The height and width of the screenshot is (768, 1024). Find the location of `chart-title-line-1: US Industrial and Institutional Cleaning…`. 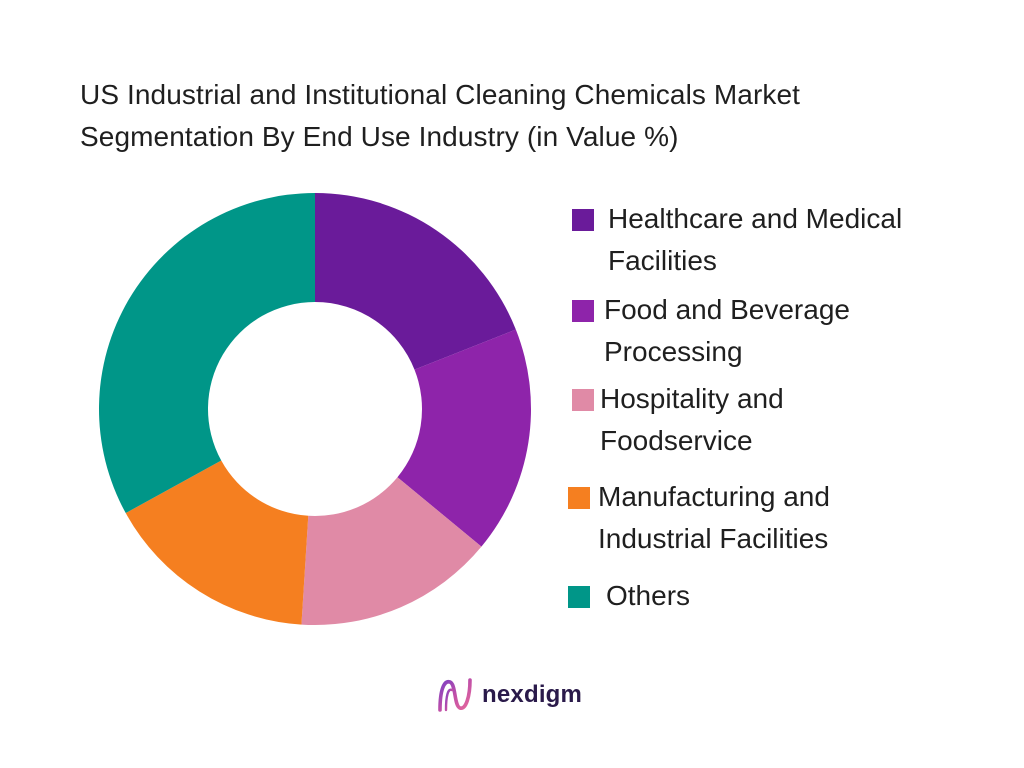

chart-title-line-1: US Industrial and Institutional Cleaning… is located at coordinates (440, 94).